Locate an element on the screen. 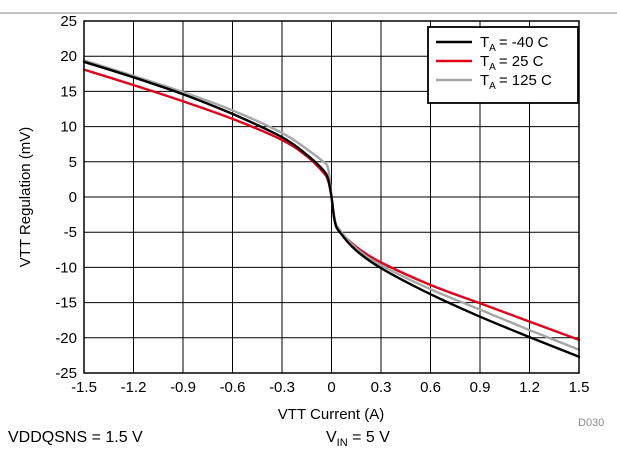 The image size is (617, 461). x-tick-label: 0 is located at coordinates (331, 387).